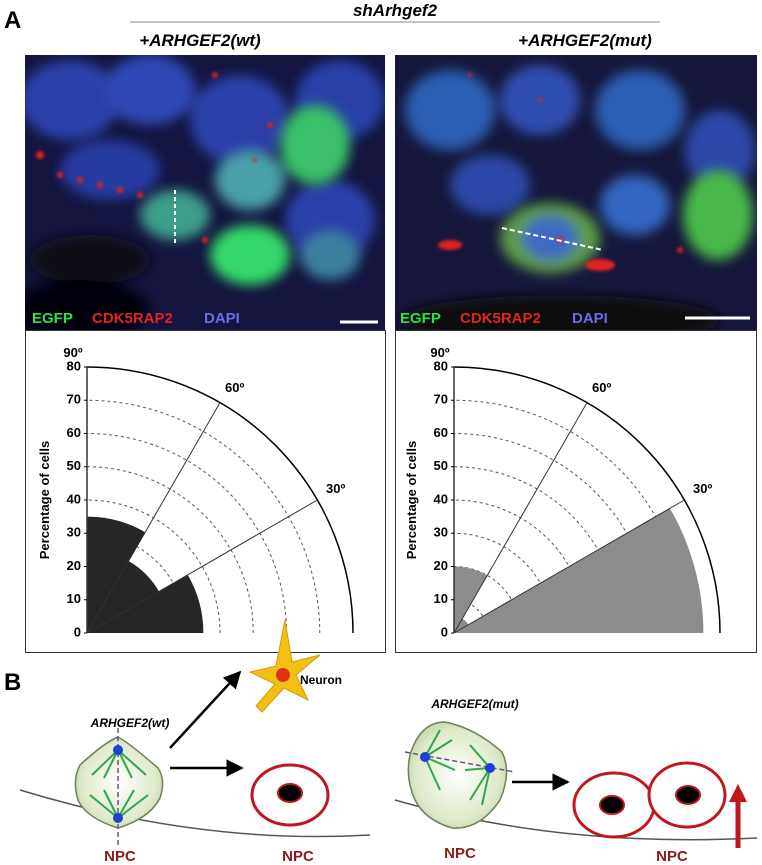  Describe the element at coordinates (208, 742) in the screenshot. I see `wt-diagram: ARHGEF2(wt) Neuron NPC NPC` at that location.